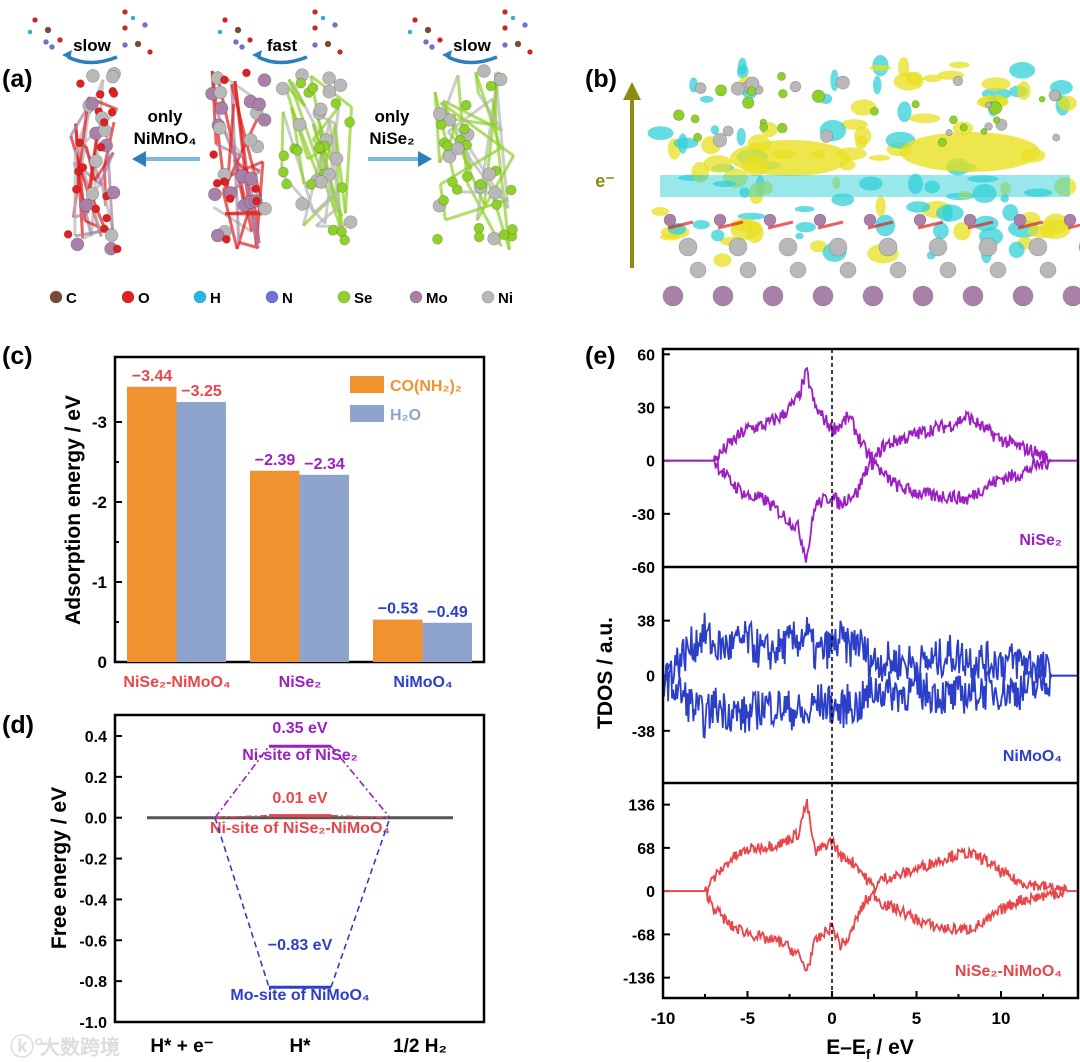 The height and width of the screenshot is (1062, 1080). I want to click on subplot-legend-label: NiMoO₄, so click(1032, 756).